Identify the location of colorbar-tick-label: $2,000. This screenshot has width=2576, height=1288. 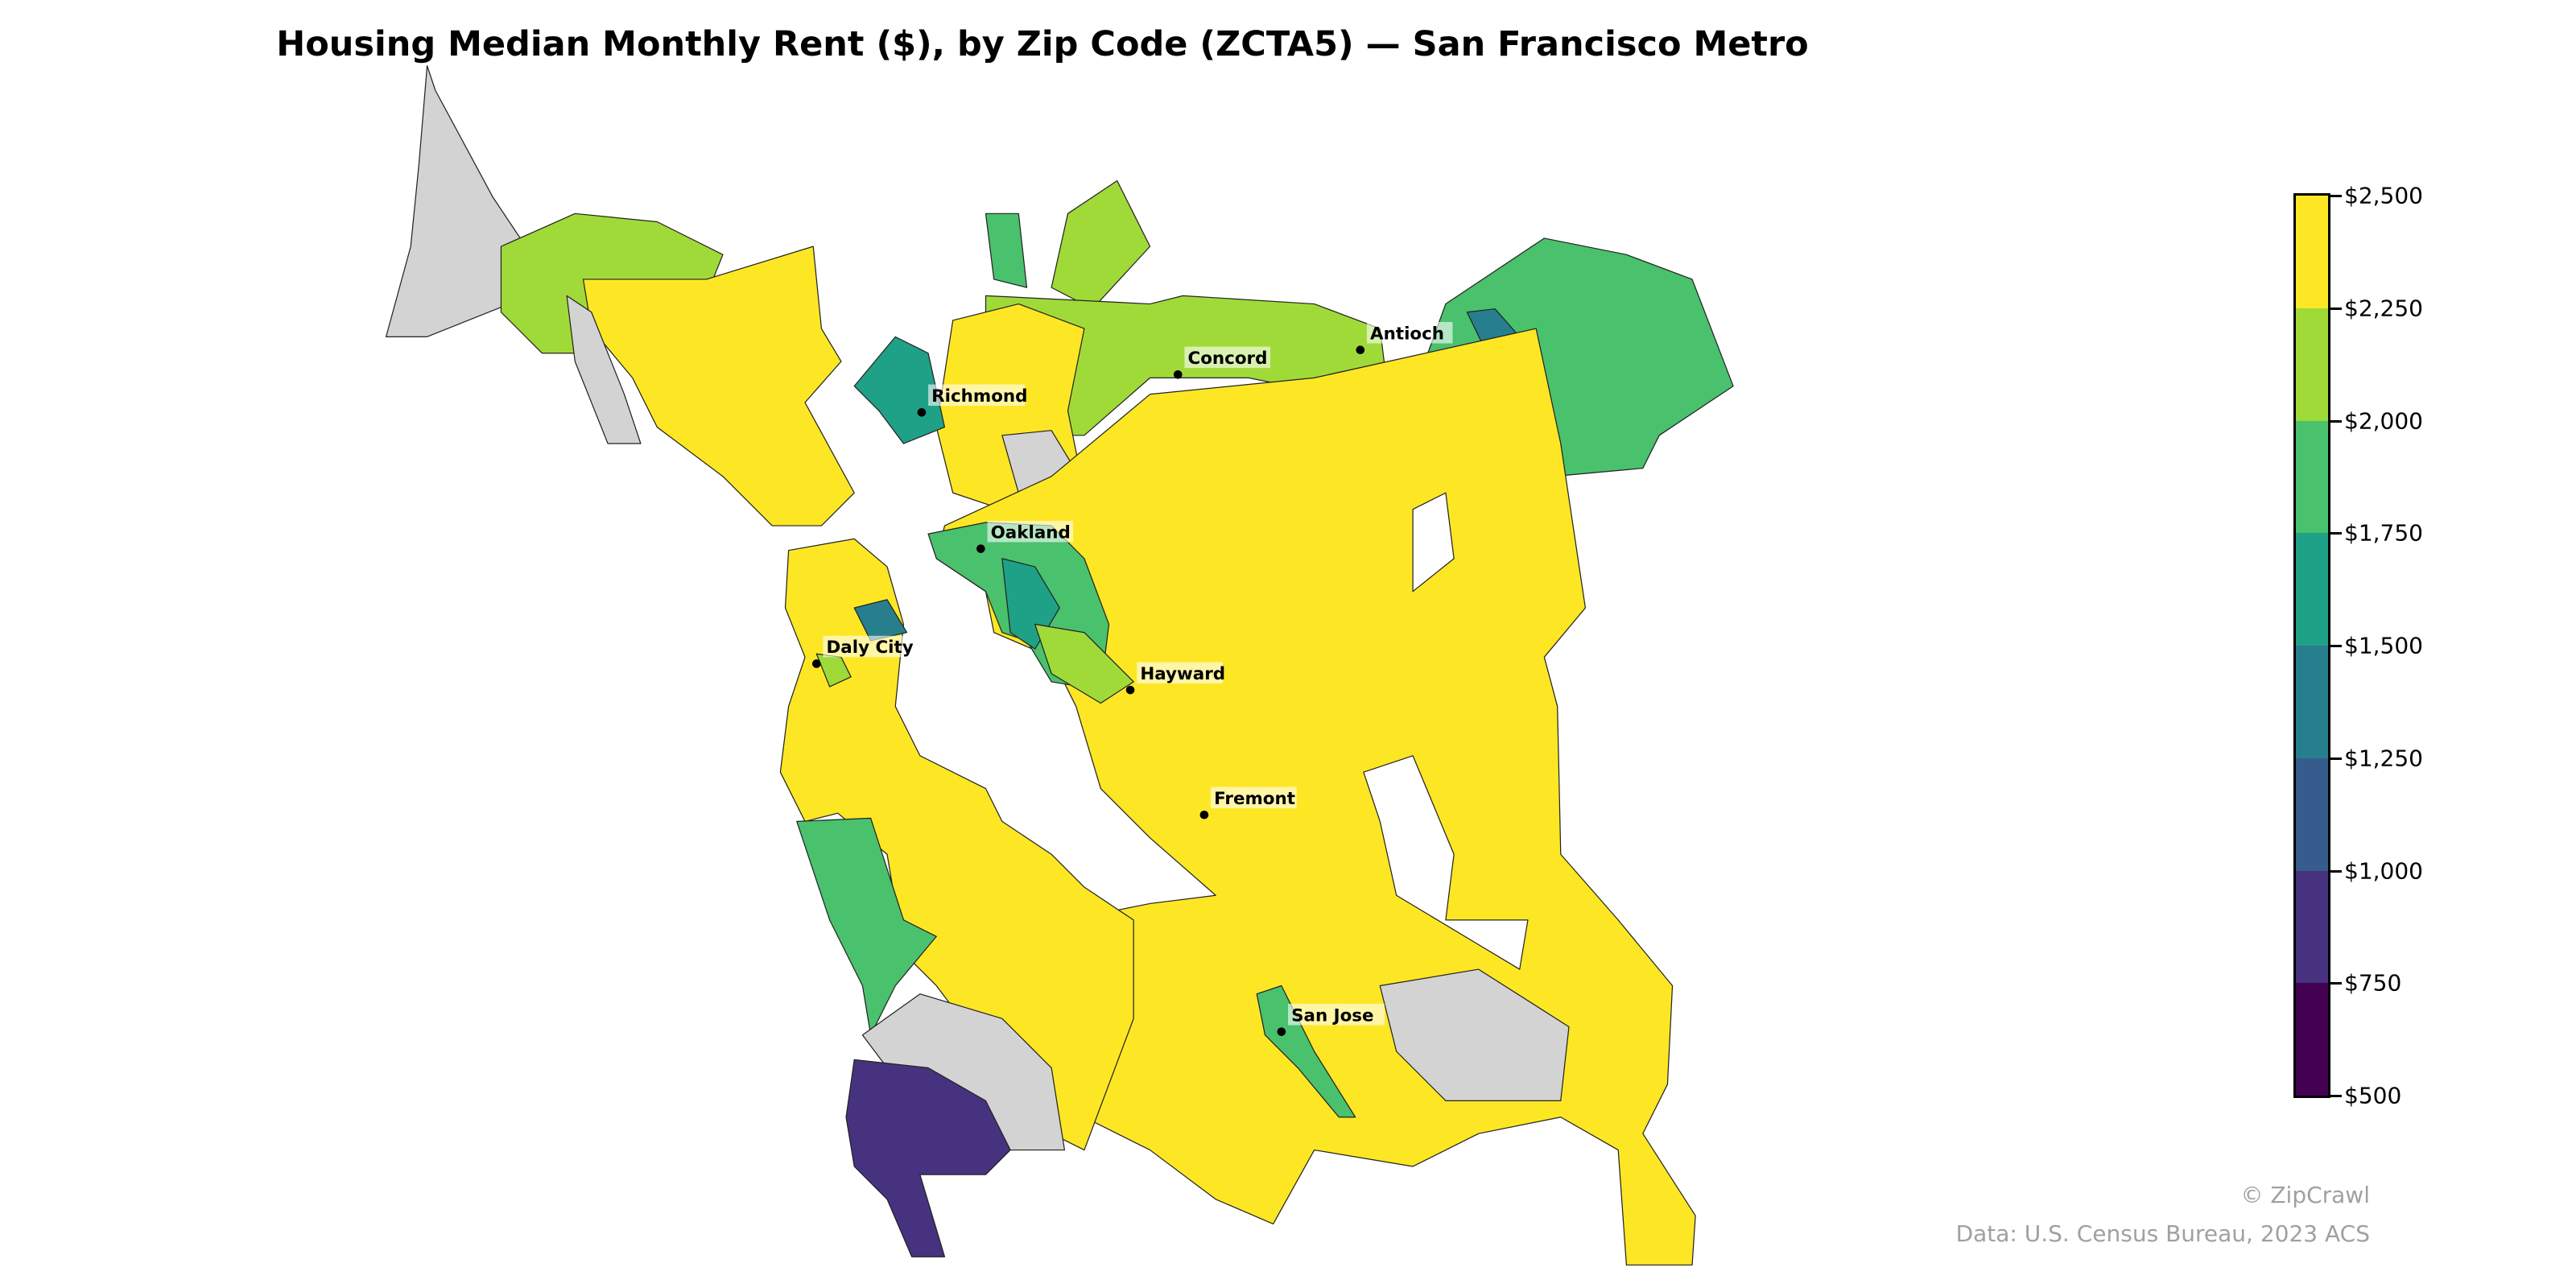
(2383, 421).